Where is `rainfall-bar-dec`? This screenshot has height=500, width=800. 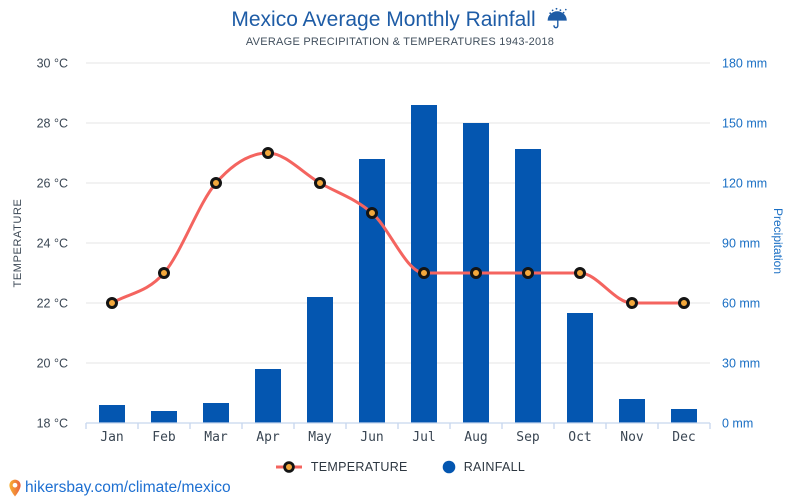 rainfall-bar-dec is located at coordinates (684, 416).